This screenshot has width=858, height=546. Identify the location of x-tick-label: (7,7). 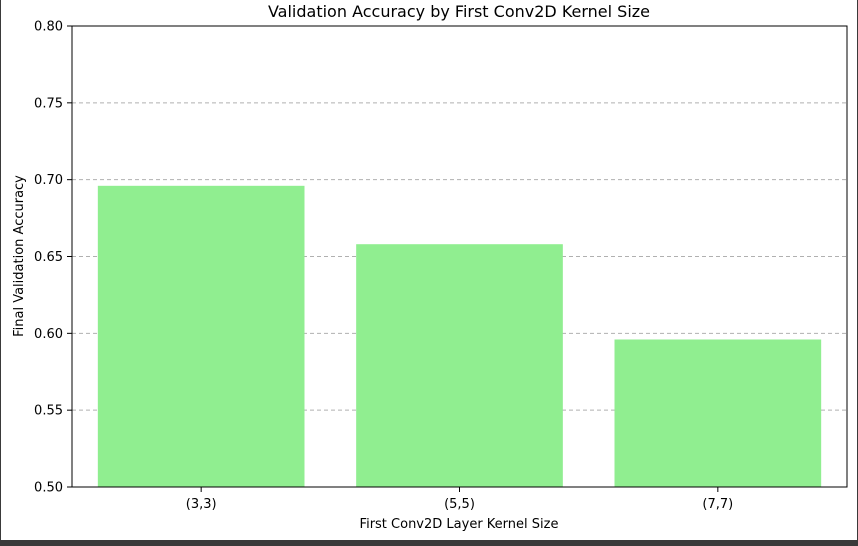
(717, 504).